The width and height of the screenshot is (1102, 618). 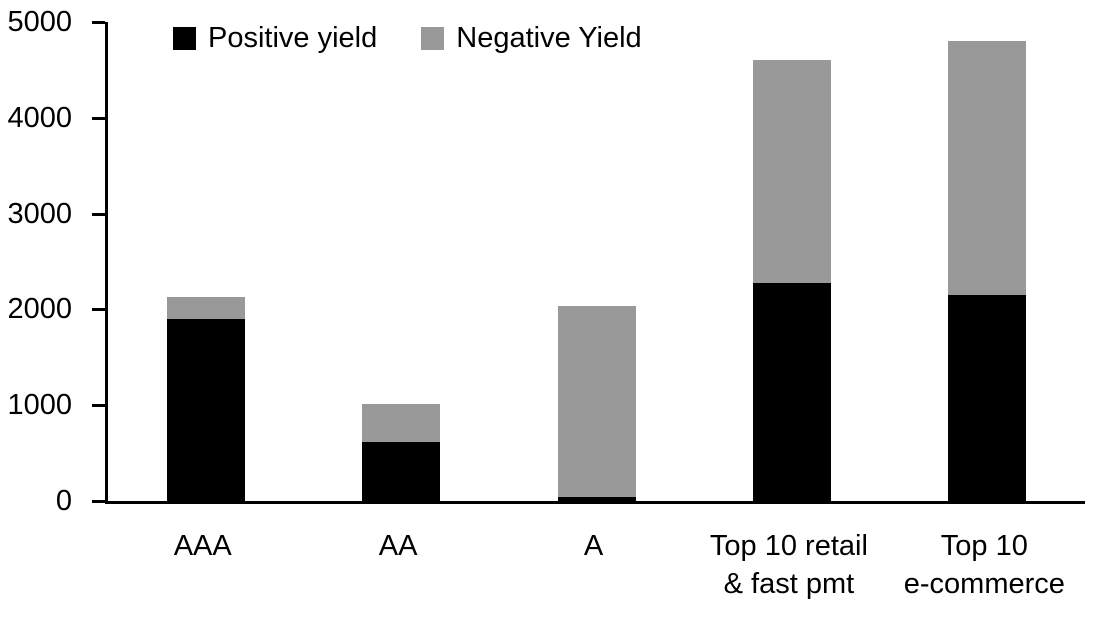 What do you see at coordinates (63, 501) in the screenshot?
I see `y-tick-label: 0` at bounding box center [63, 501].